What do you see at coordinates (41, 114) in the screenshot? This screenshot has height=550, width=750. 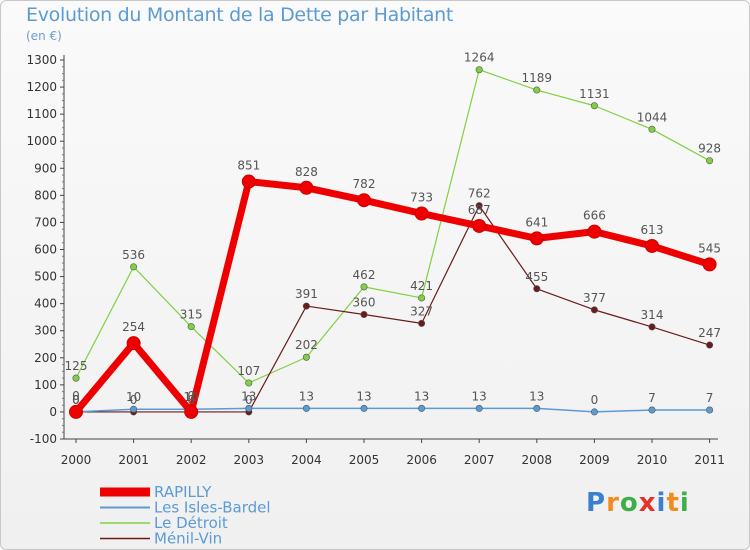 I see `y-tick-label: 1100` at bounding box center [41, 114].